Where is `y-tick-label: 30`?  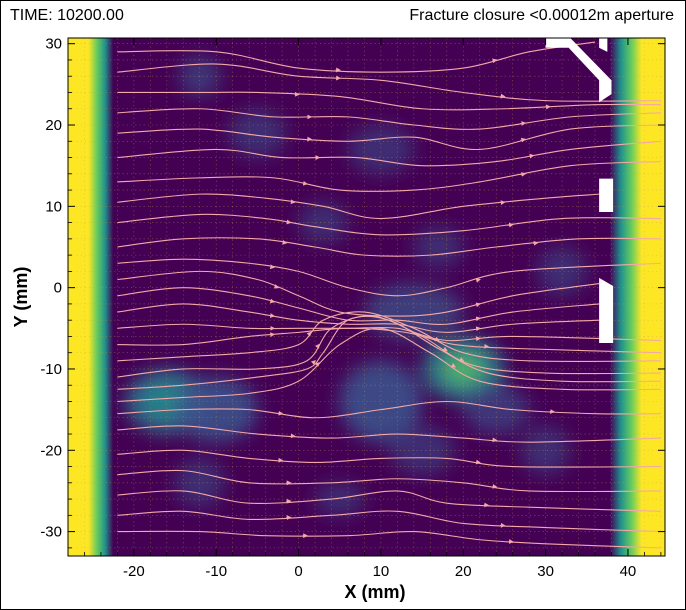
y-tick-label: 30 is located at coordinates (53, 44).